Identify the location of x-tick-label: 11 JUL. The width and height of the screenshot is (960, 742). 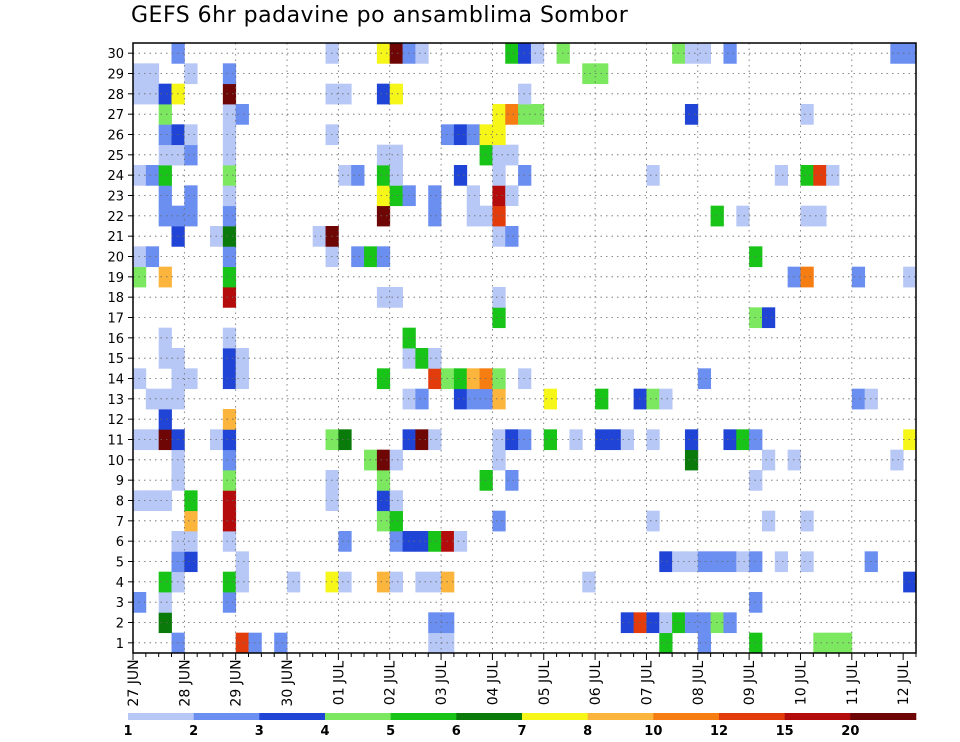
(853, 683).